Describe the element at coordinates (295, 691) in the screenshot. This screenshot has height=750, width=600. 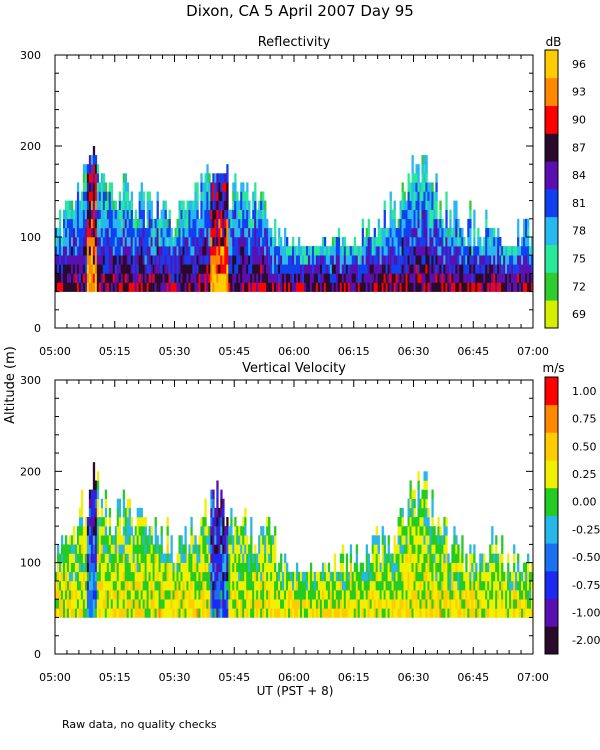
I see `x-axis-label: UT (PST + 8)` at that location.